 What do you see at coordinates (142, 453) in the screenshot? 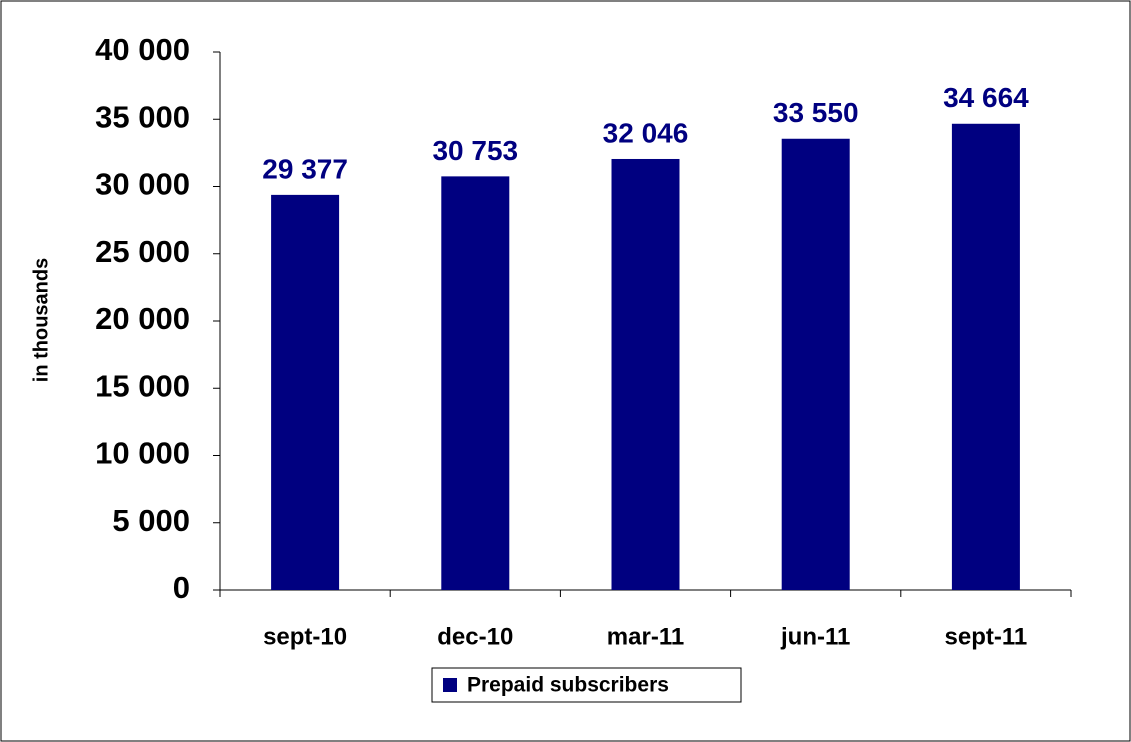
I see `y-tick-label: 10 000` at bounding box center [142, 453].